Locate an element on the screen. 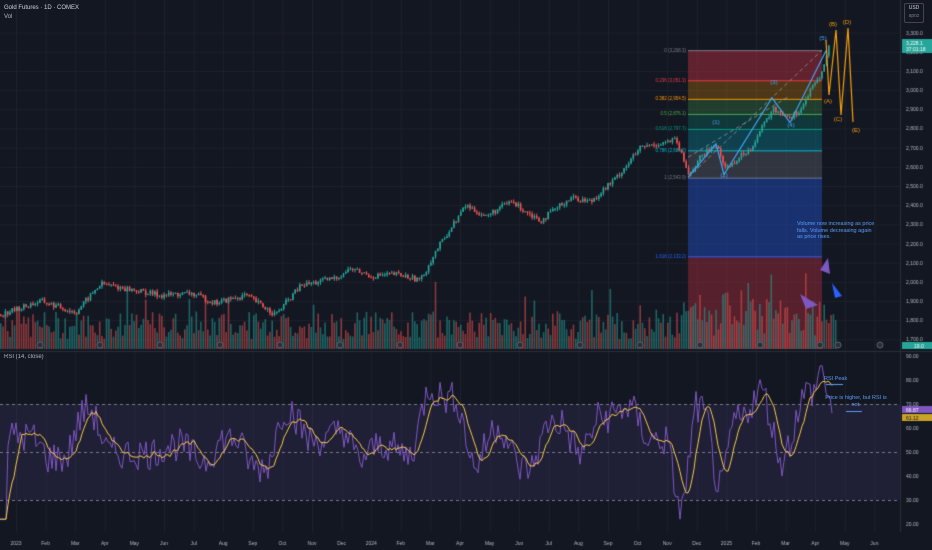  rsi-peak-note: RSI Peak is located at coordinates (836, 379).